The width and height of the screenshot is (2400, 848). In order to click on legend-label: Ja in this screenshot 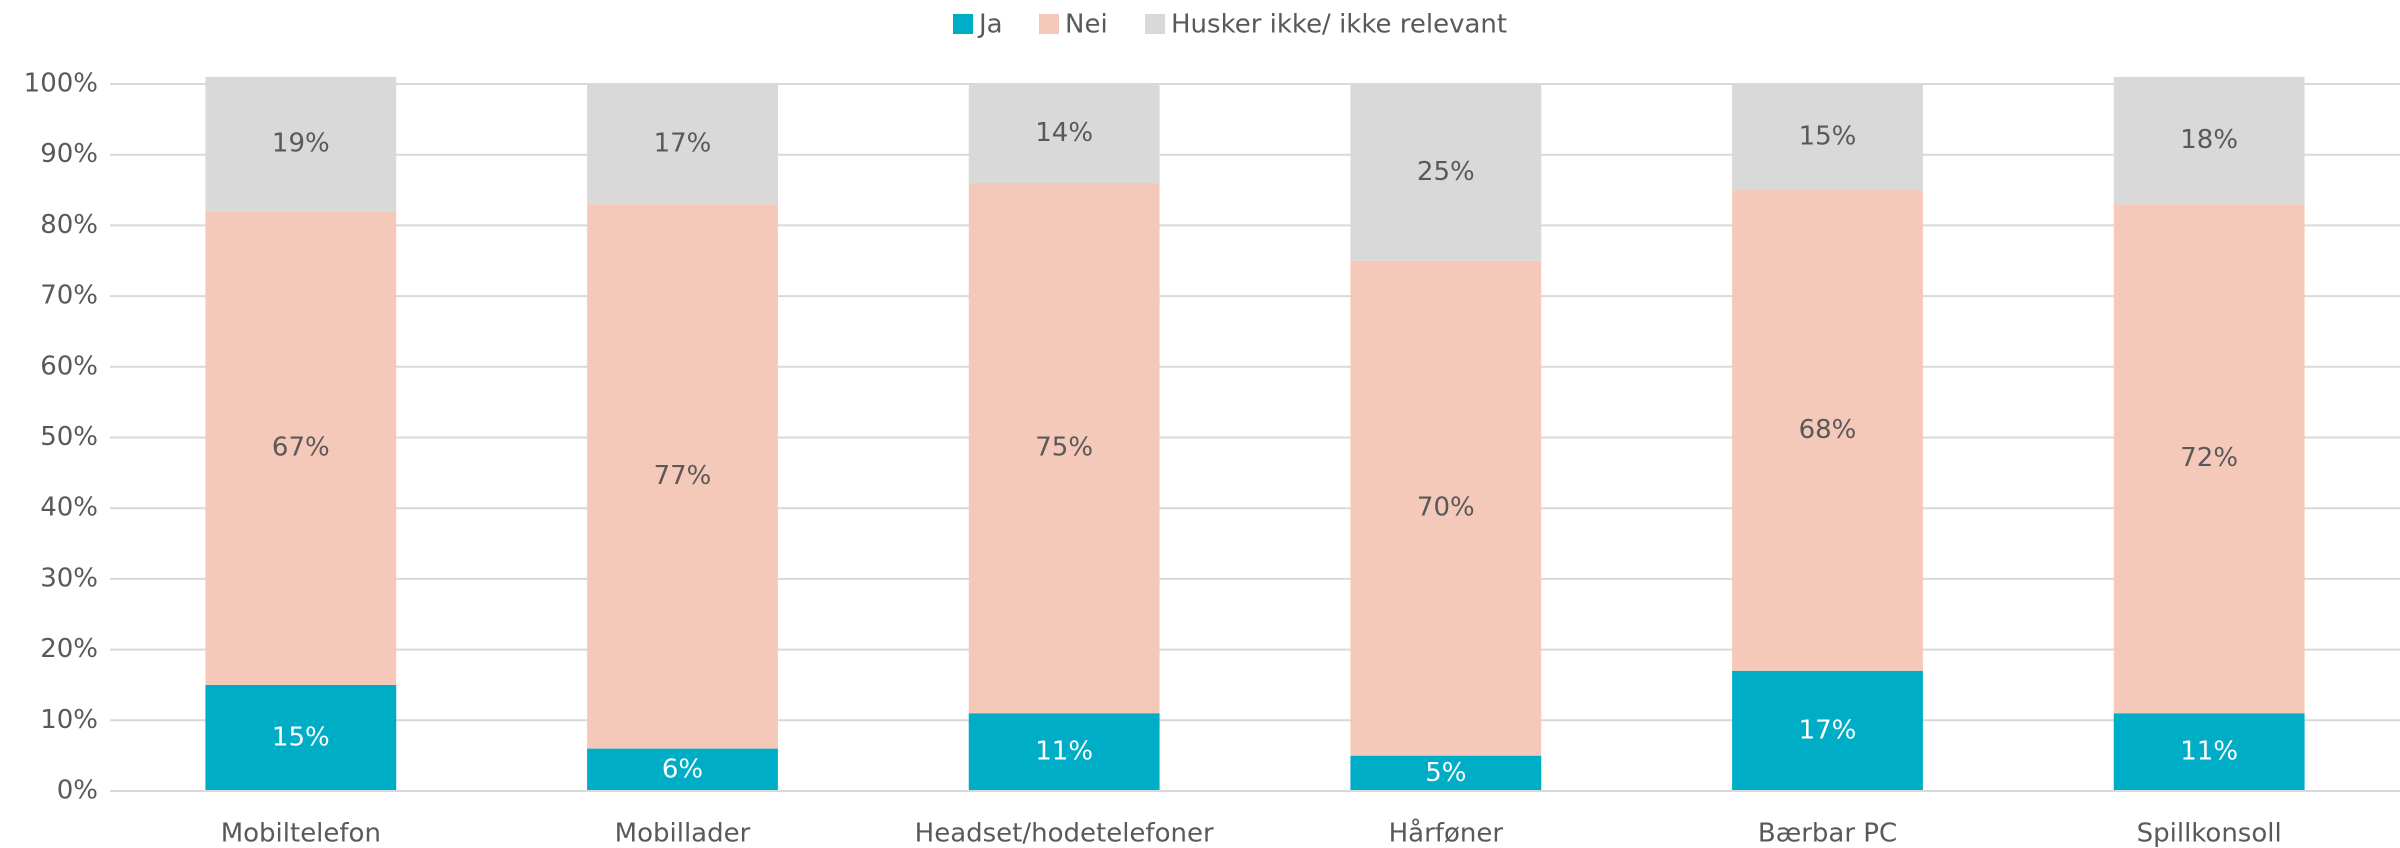, I will do `click(990, 25)`.